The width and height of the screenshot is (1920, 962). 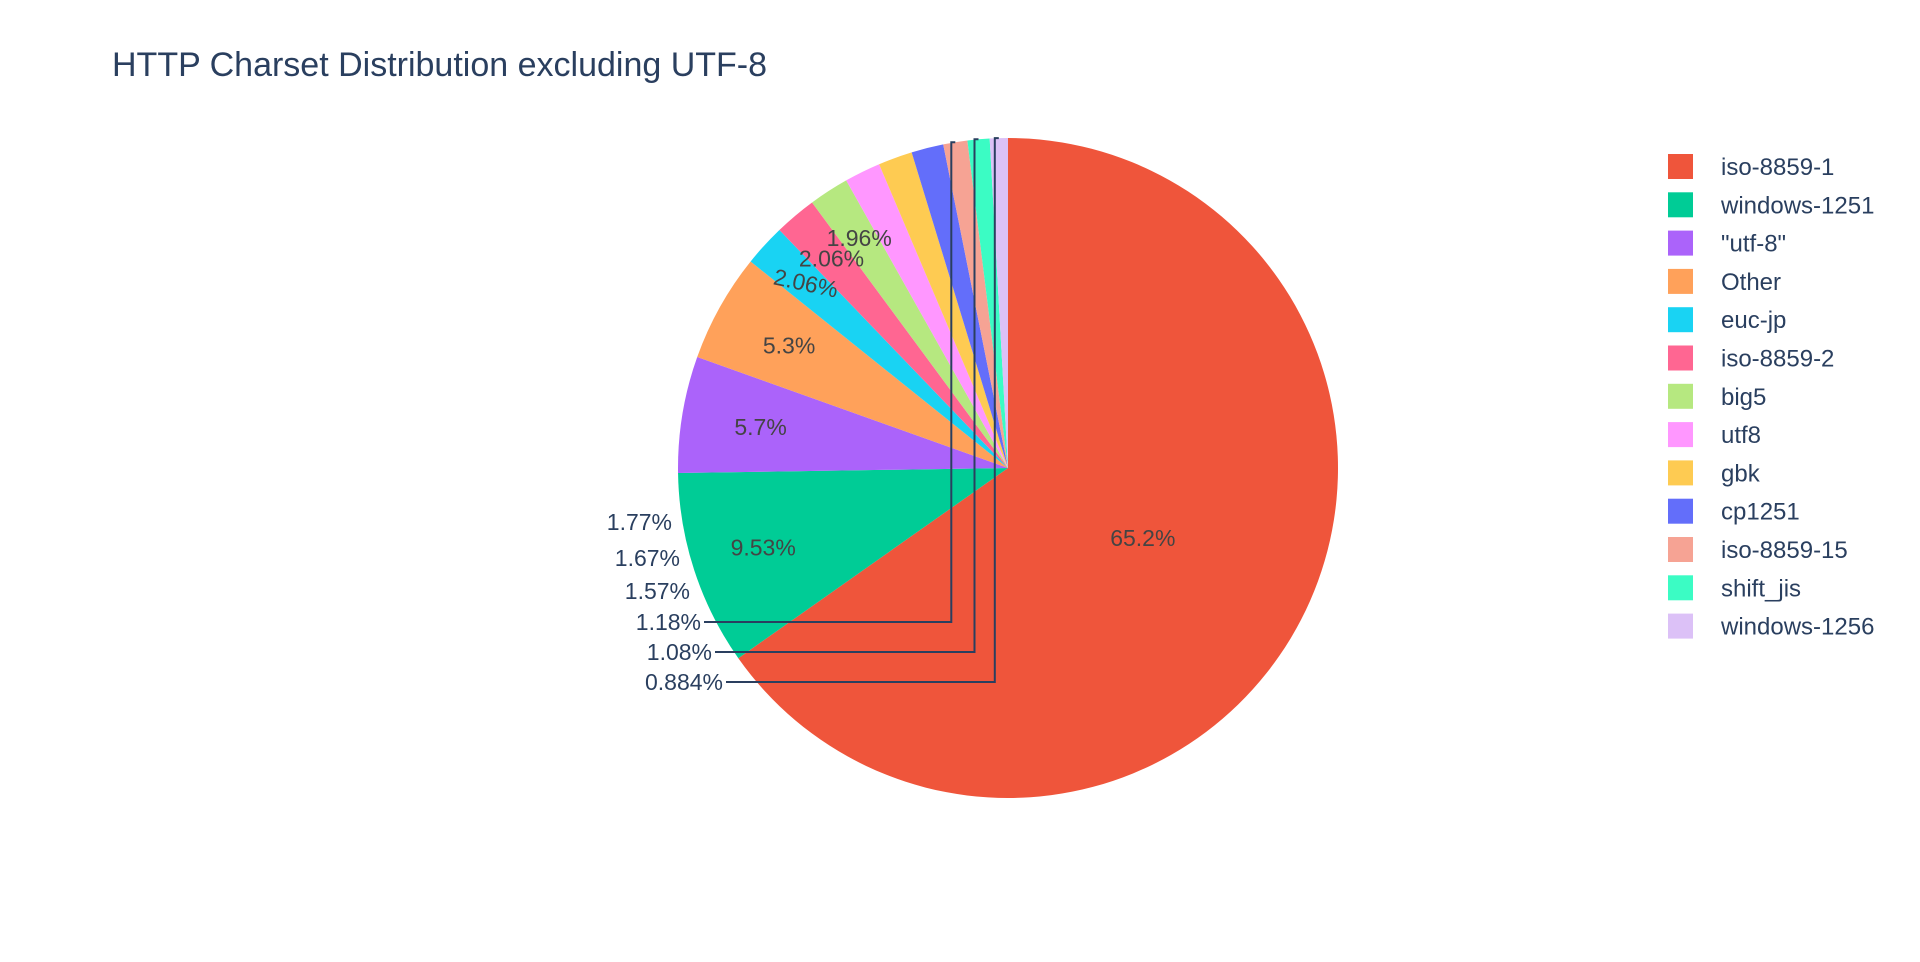 What do you see at coordinates (684, 682) in the screenshot?
I see `slice-label-windows-1256: 0.884%` at bounding box center [684, 682].